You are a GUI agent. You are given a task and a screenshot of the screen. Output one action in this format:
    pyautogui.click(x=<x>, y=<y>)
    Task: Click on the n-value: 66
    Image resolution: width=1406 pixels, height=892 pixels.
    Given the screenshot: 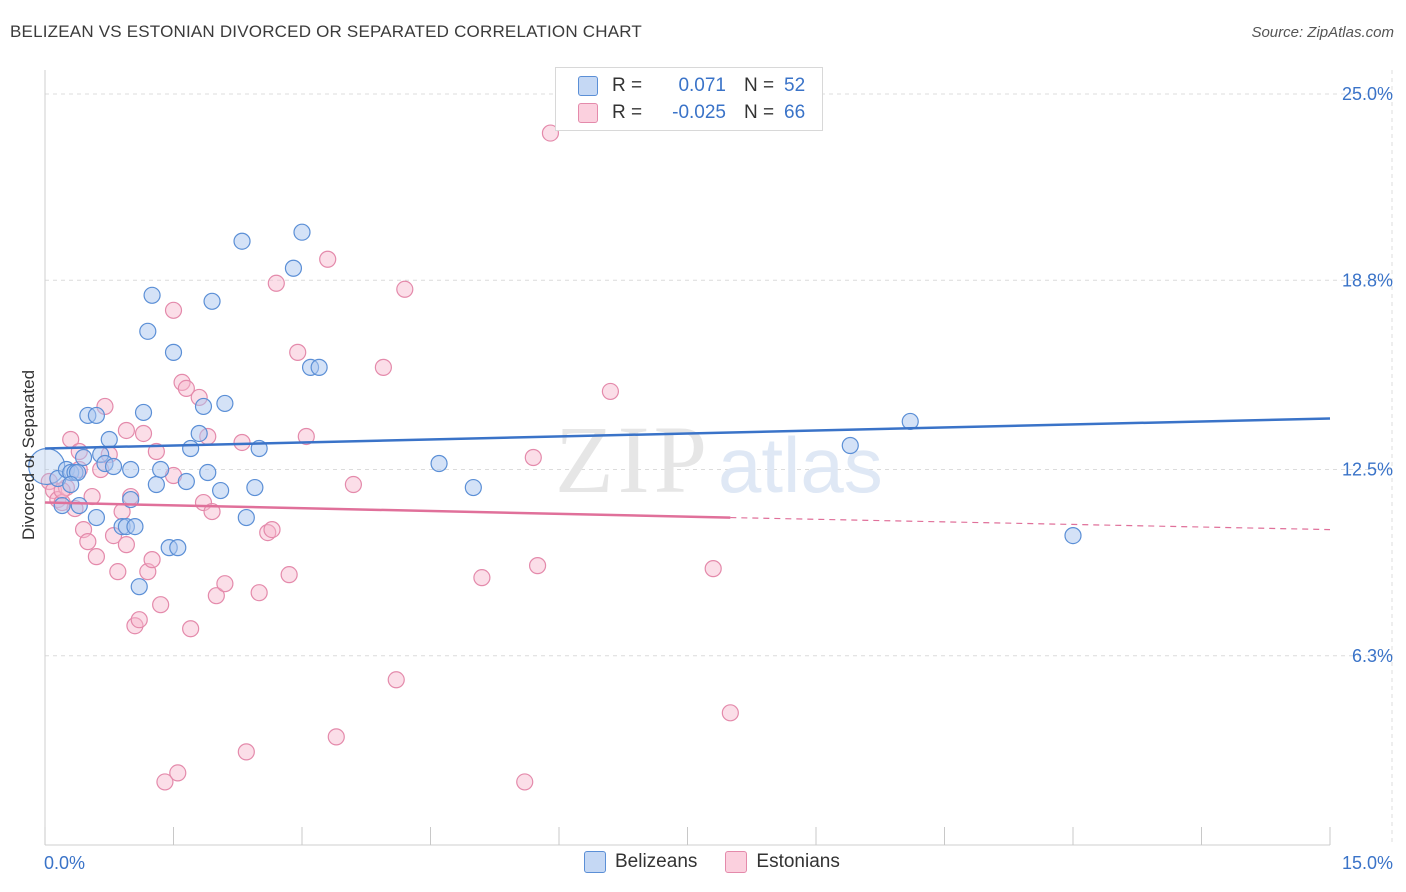 What is the action you would take?
    pyautogui.click(x=795, y=112)
    